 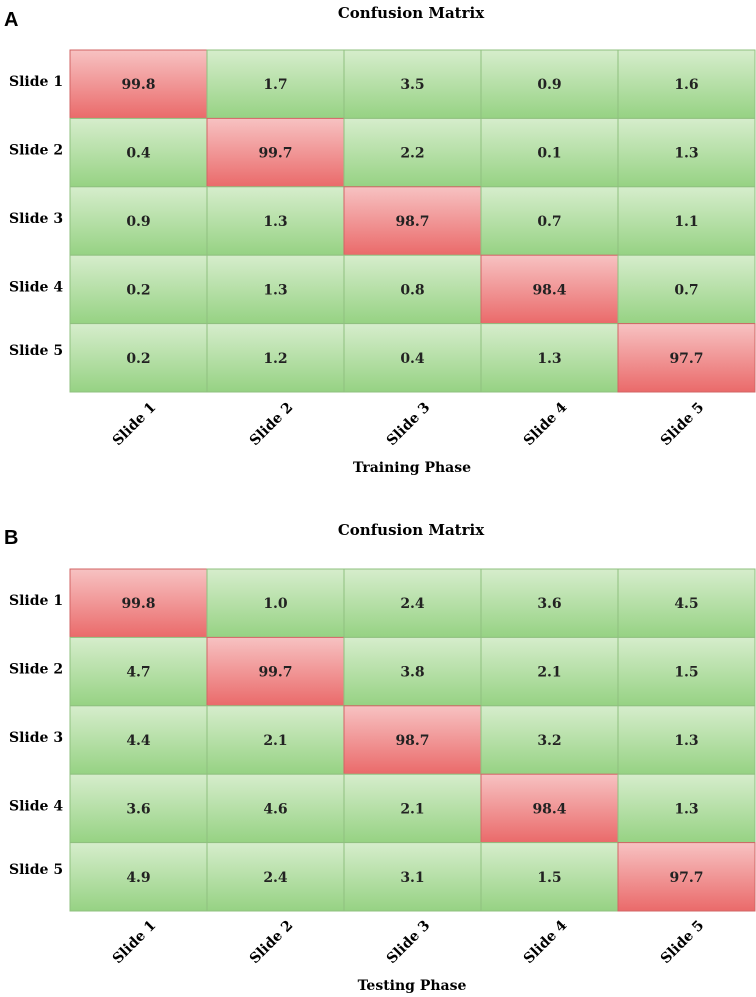 I want to click on cell-value: 2.2, so click(x=412, y=154).